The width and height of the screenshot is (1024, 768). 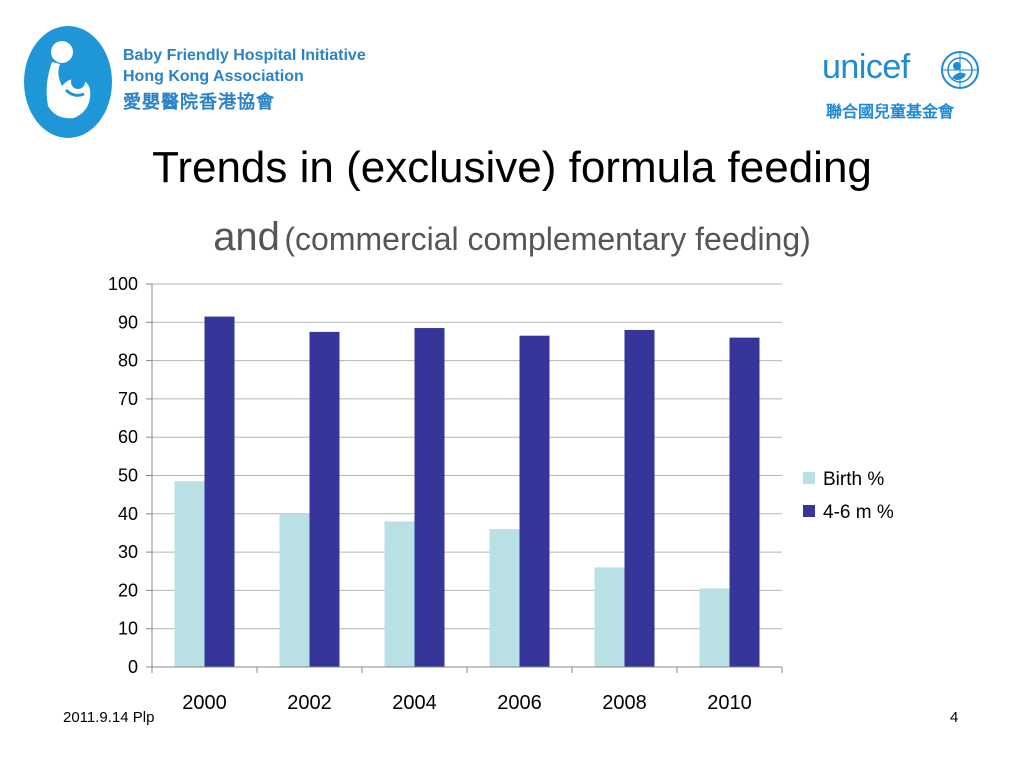 I want to click on unicef-wordmark: unicef, so click(x=866, y=67).